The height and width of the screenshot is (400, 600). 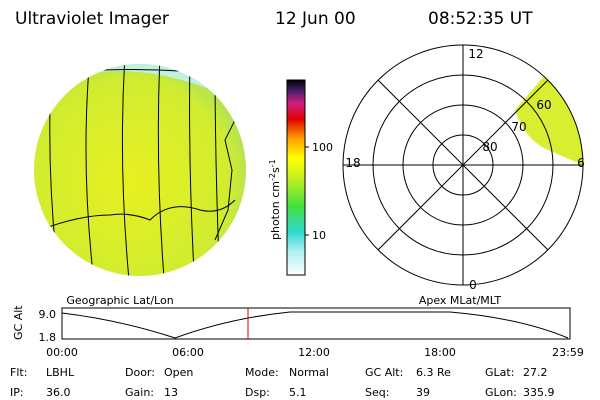 I want to click on field-label: Flt:, so click(x=18, y=372).